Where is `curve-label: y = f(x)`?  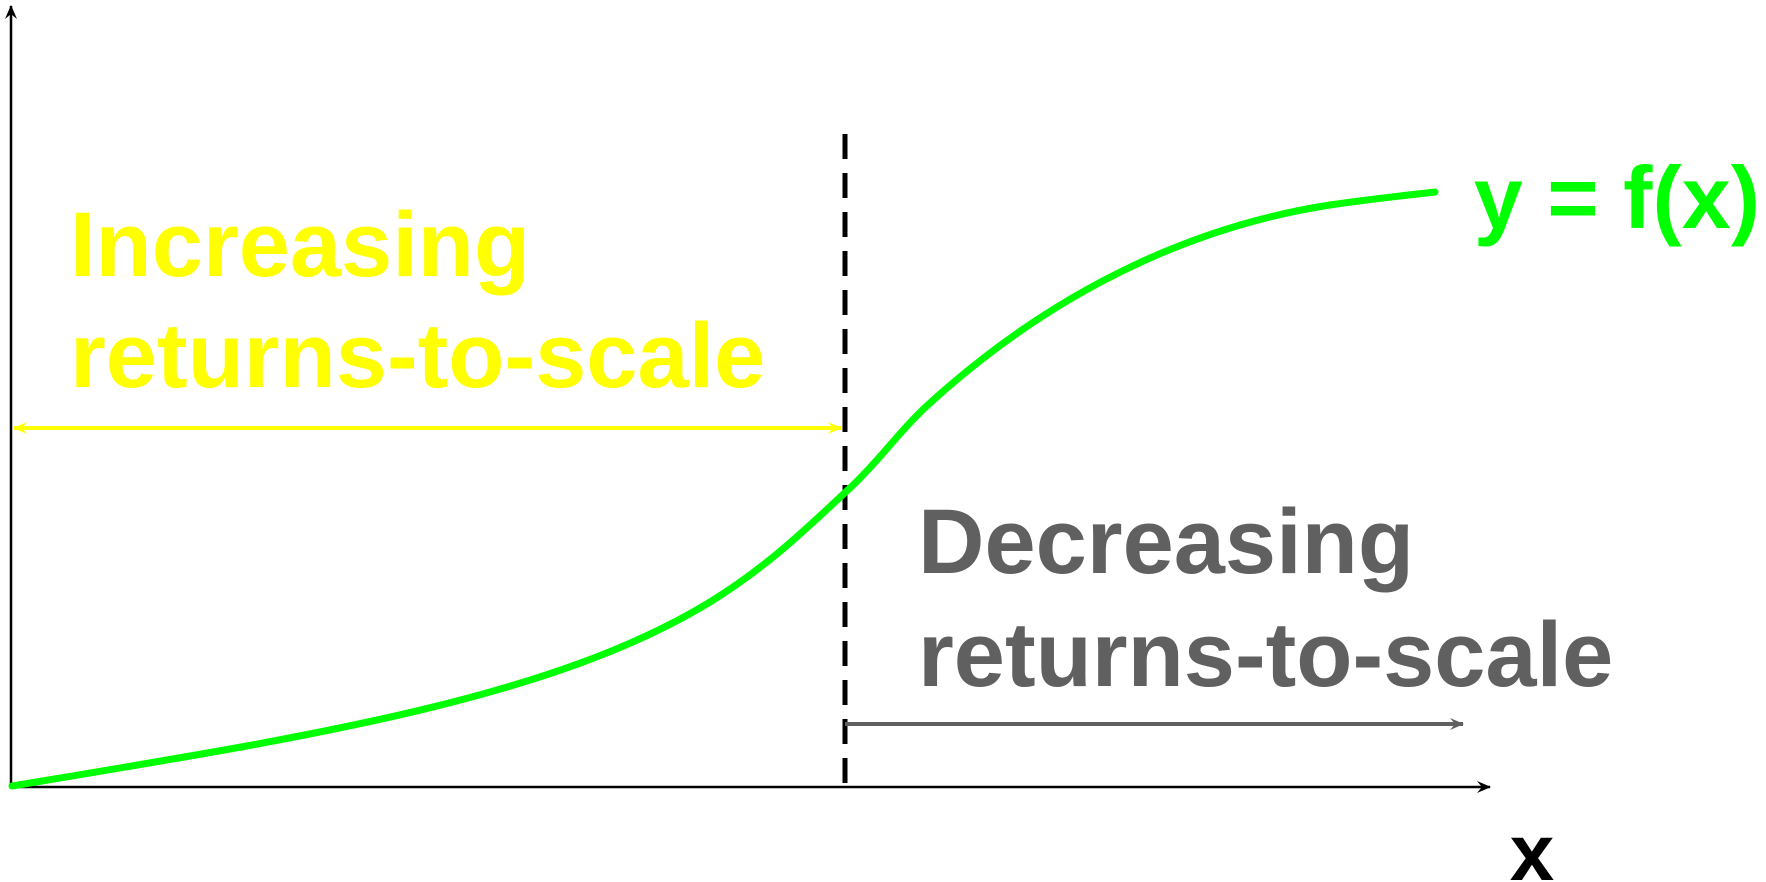
curve-label: y = f(x) is located at coordinates (1617, 197).